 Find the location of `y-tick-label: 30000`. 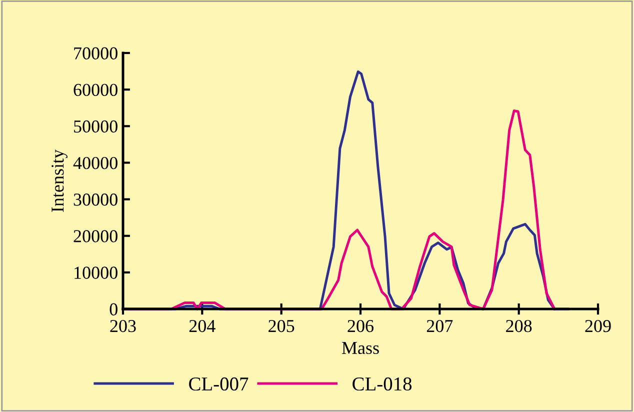

y-tick-label: 30000 is located at coordinates (96, 200).